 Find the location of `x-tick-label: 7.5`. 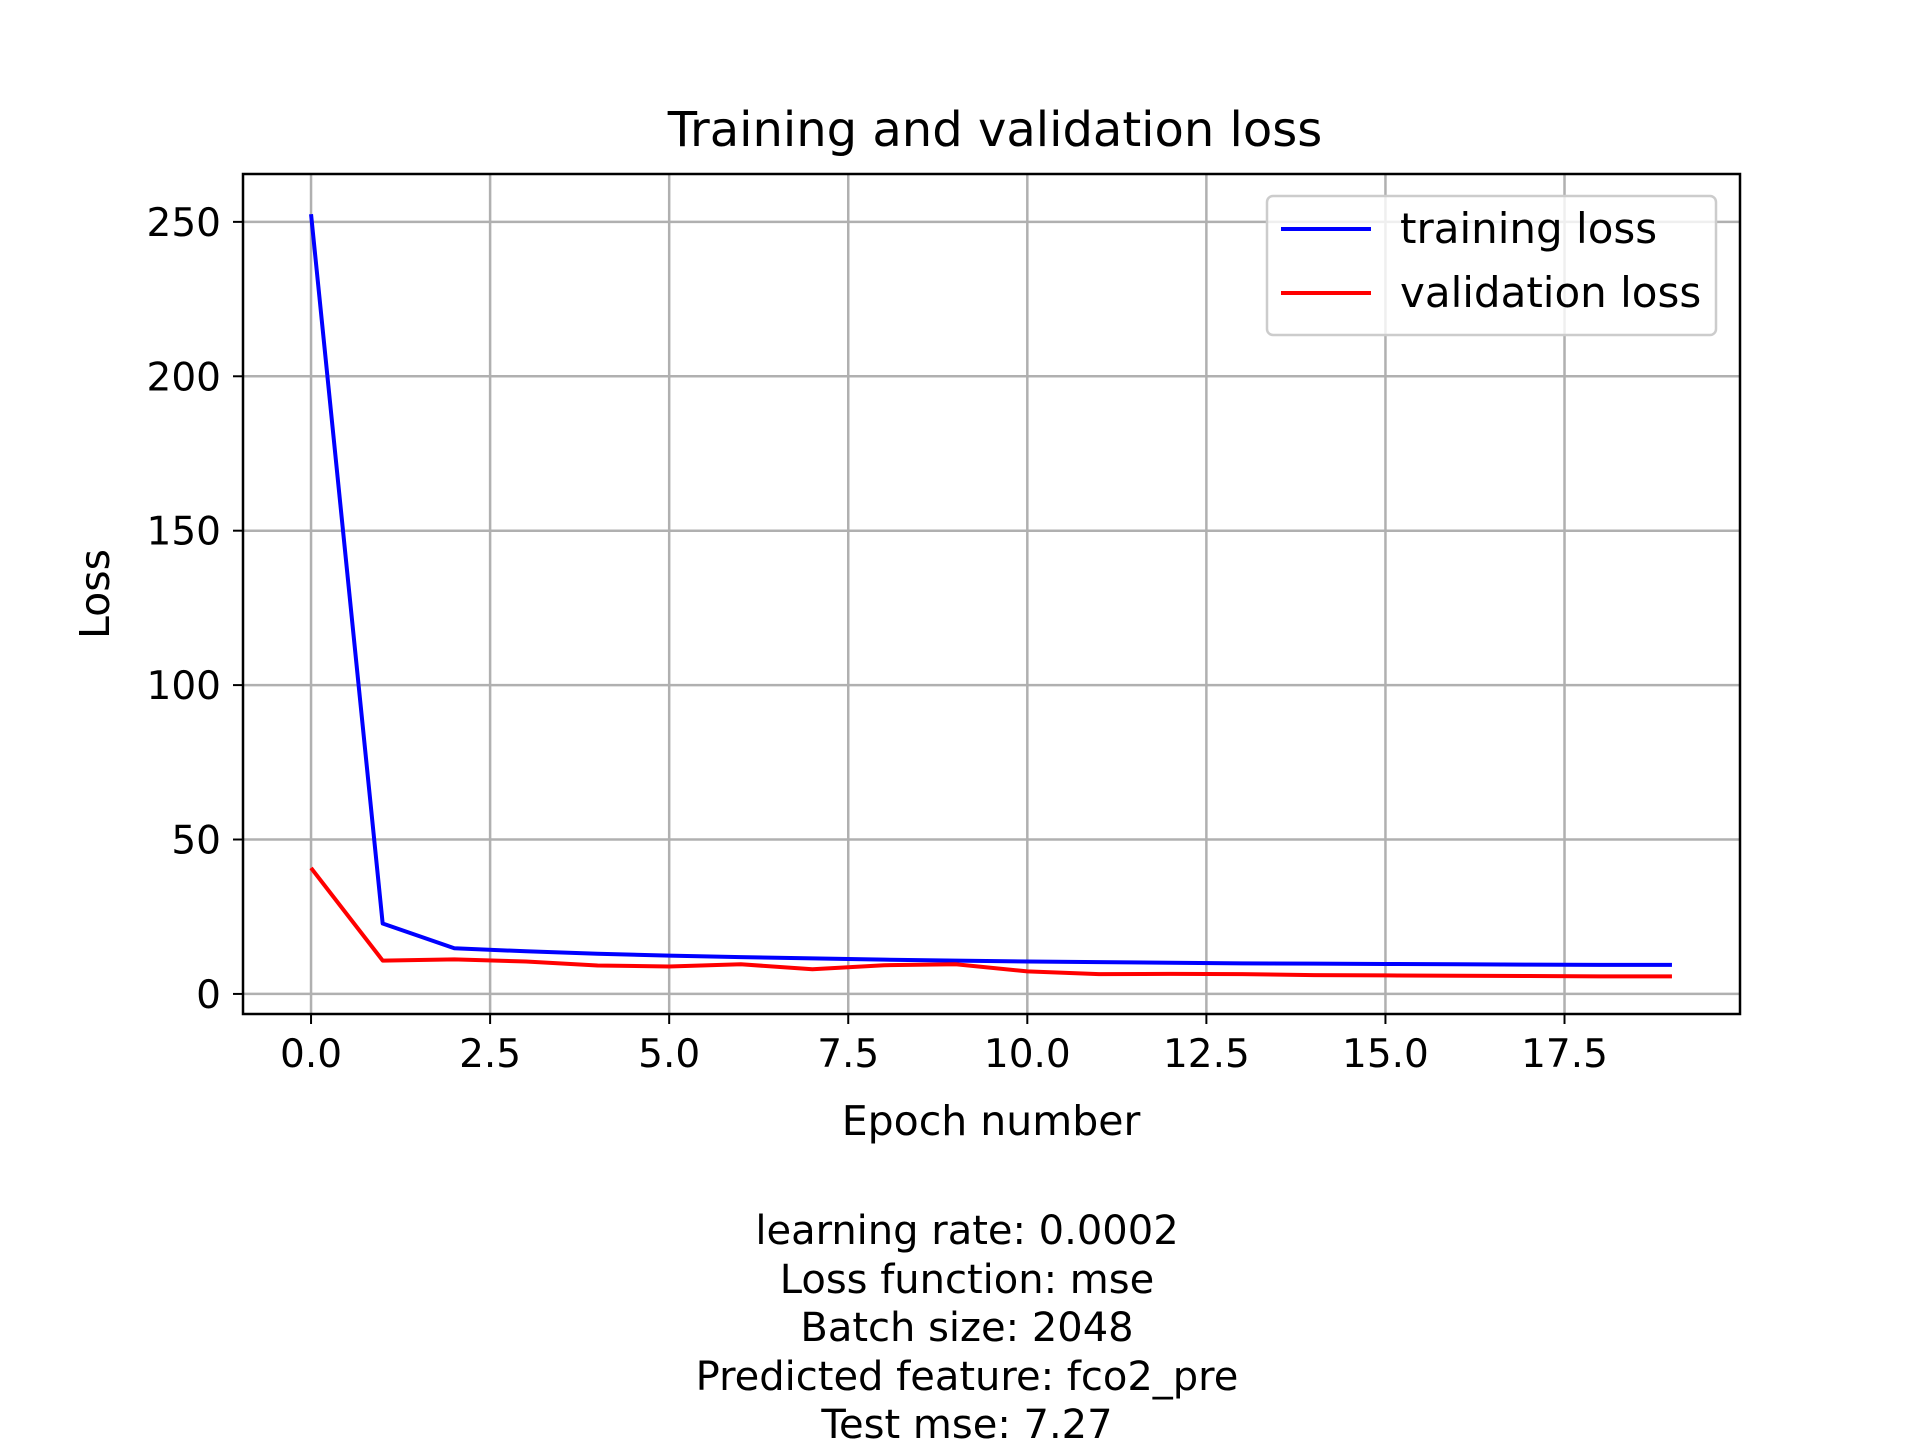

x-tick-label: 7.5 is located at coordinates (848, 1054).